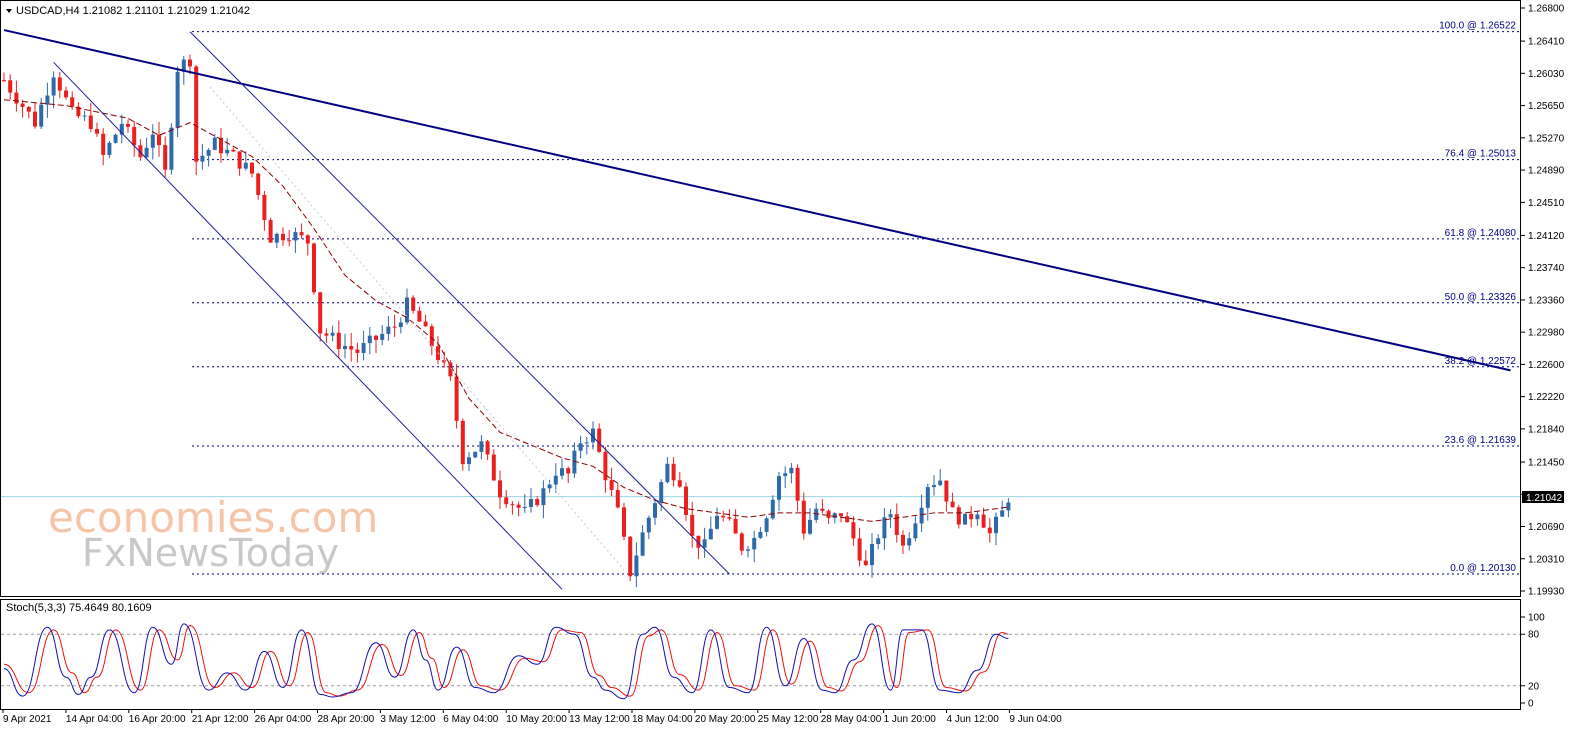 The width and height of the screenshot is (1596, 743). I want to click on stoch-panel-border, so click(760, 654).